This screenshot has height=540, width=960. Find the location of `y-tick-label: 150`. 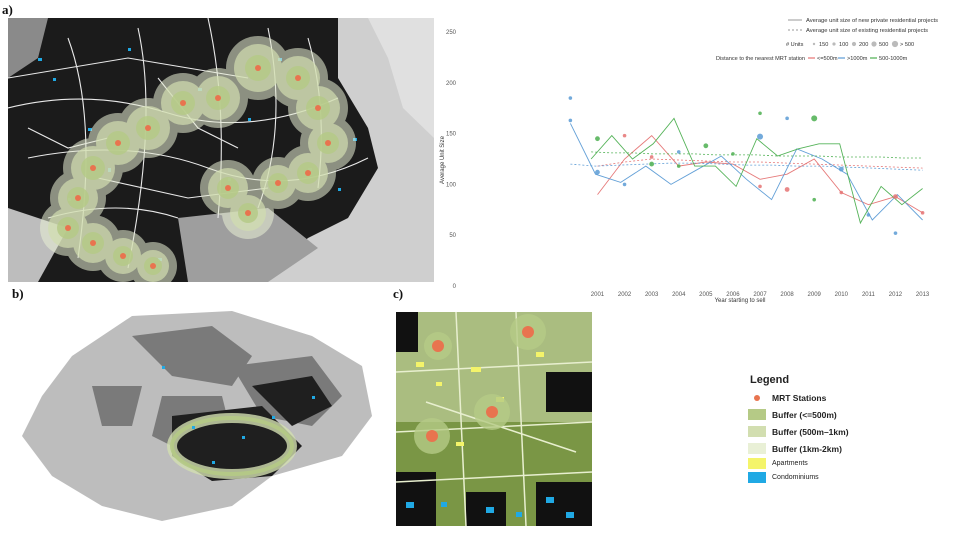

y-tick-label: 150 is located at coordinates (451, 135).